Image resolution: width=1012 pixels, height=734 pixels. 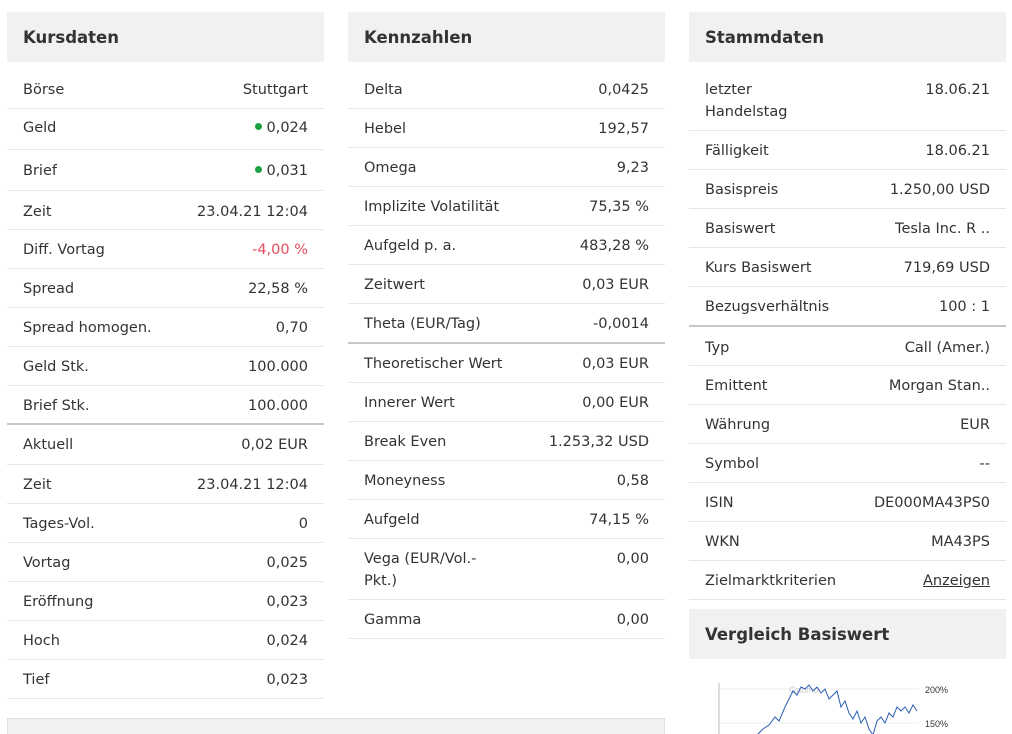 What do you see at coordinates (165, 601) in the screenshot?
I see `kurs-row-eroeffnung: Eröffnung 0,023` at bounding box center [165, 601].